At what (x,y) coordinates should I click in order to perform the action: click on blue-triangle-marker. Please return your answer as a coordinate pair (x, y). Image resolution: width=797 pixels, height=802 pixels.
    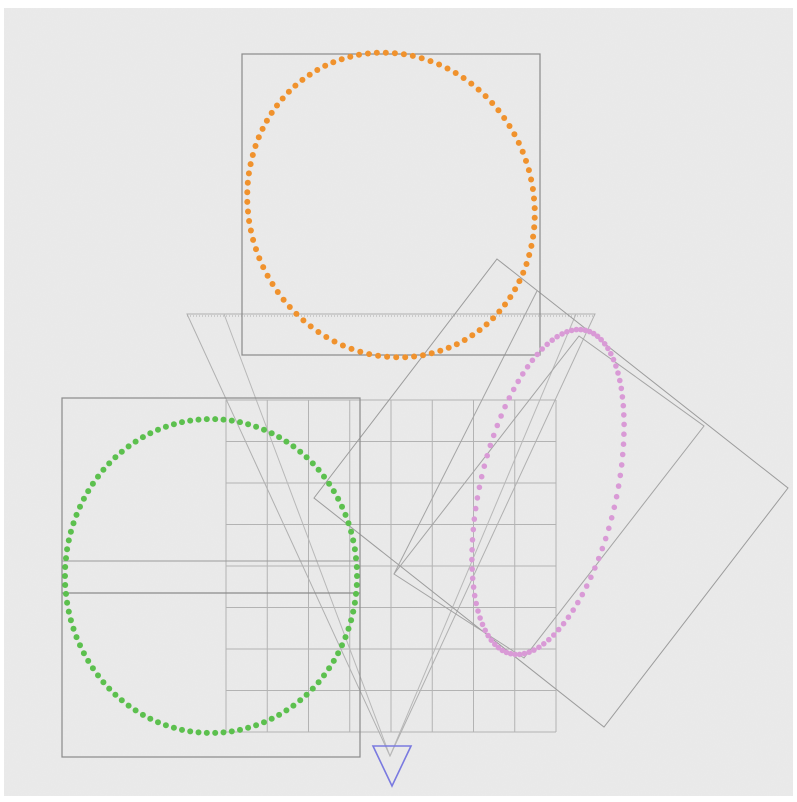
    Looking at the image, I should click on (392, 766).